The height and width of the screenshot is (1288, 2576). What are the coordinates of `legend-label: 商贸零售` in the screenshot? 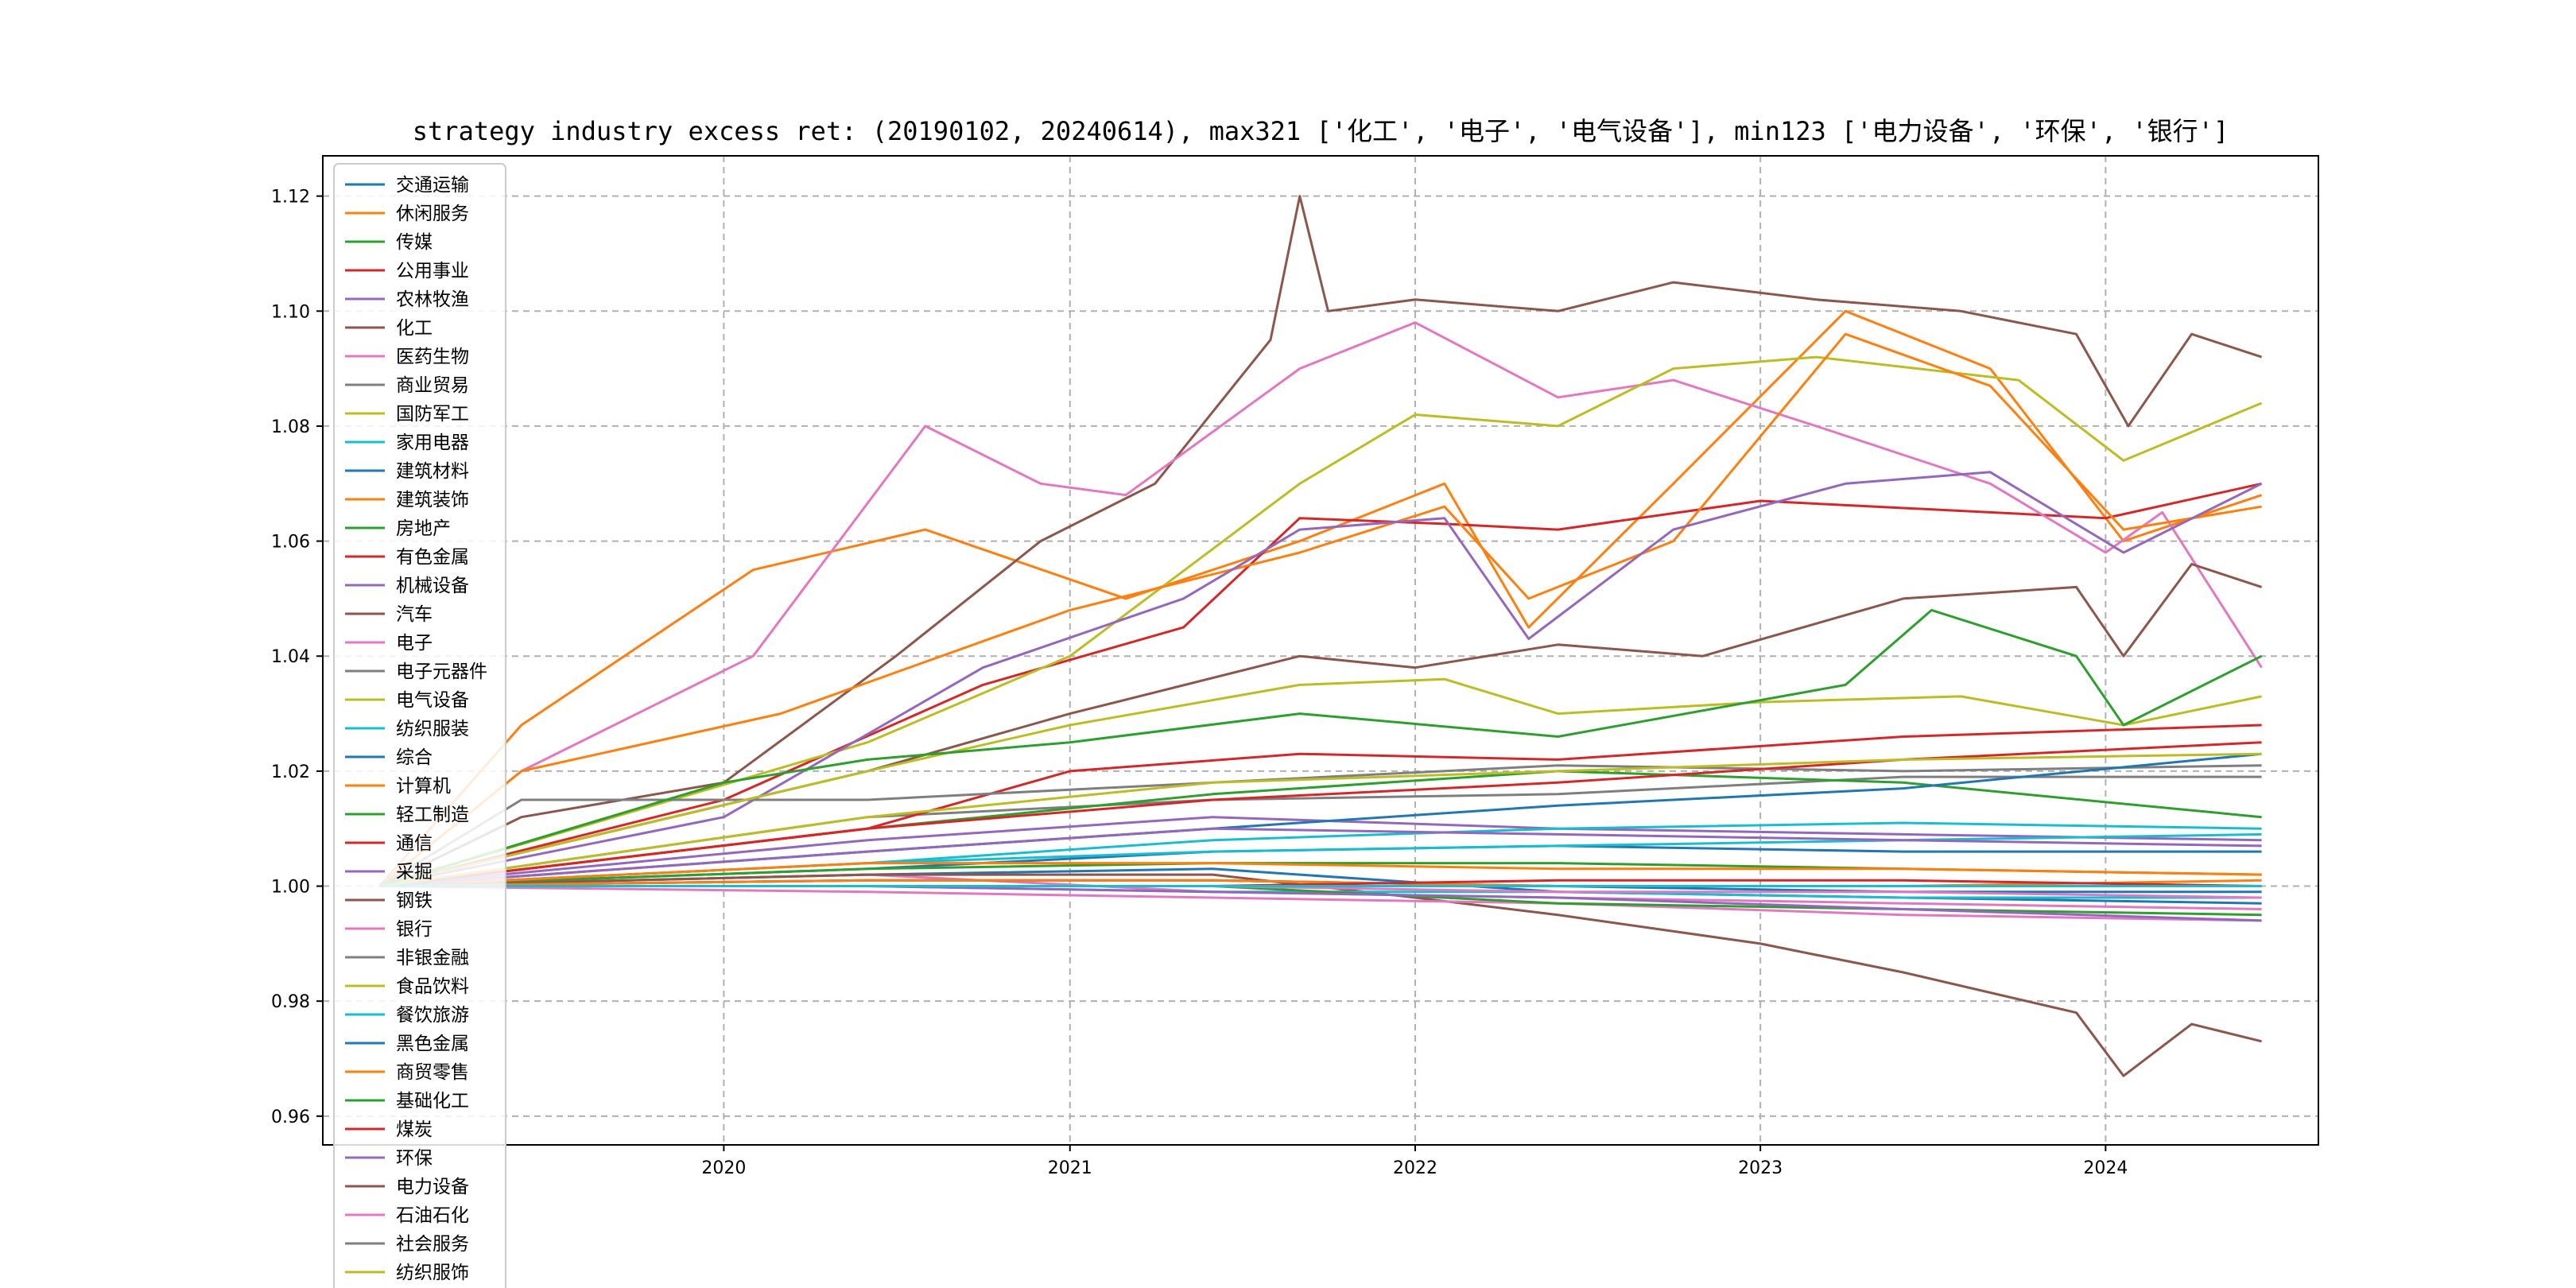 It's located at (433, 1073).